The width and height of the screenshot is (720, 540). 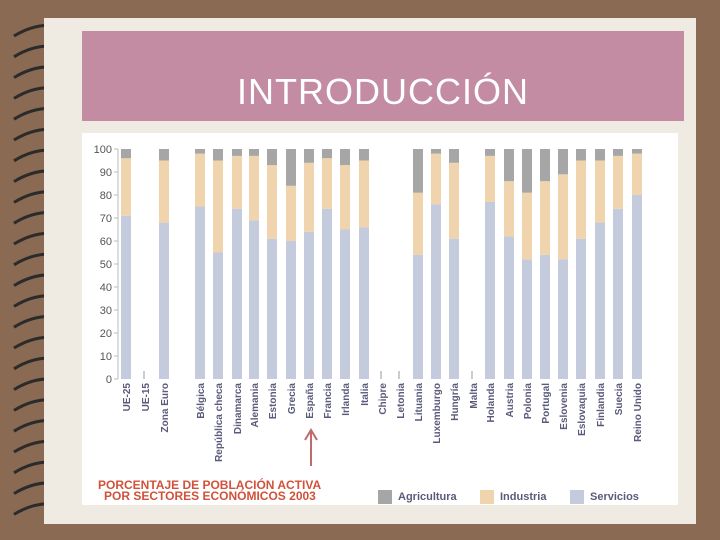 I want to click on x-tick-label: Lituania, so click(x=419, y=402).